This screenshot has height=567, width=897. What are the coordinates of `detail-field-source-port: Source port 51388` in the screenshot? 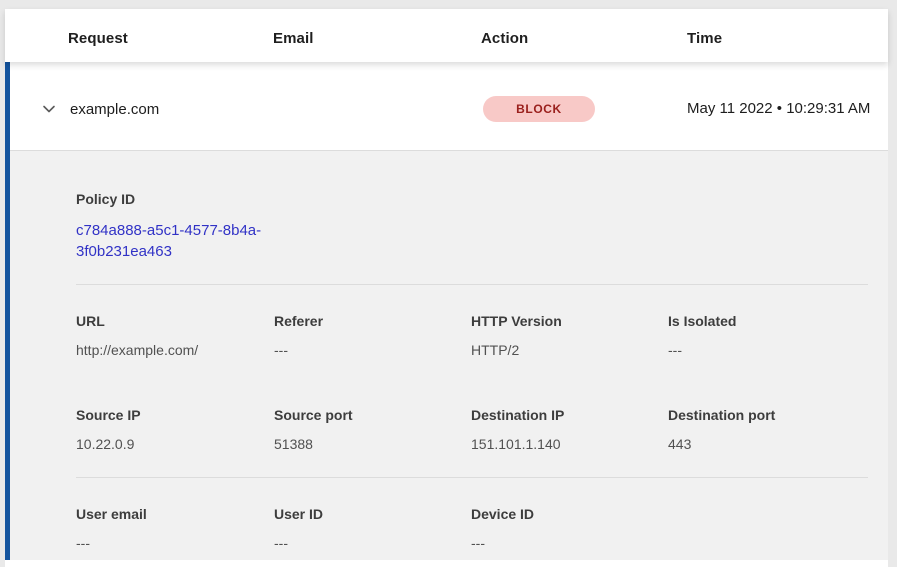 It's located at (372, 430).